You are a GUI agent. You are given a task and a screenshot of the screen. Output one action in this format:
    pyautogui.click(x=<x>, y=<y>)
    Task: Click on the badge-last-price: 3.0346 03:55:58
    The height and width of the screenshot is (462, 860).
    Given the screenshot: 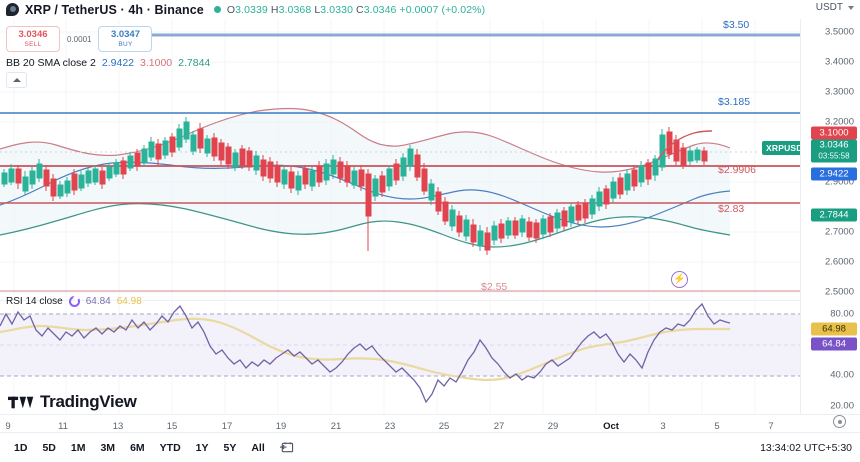 What is the action you would take?
    pyautogui.click(x=834, y=151)
    